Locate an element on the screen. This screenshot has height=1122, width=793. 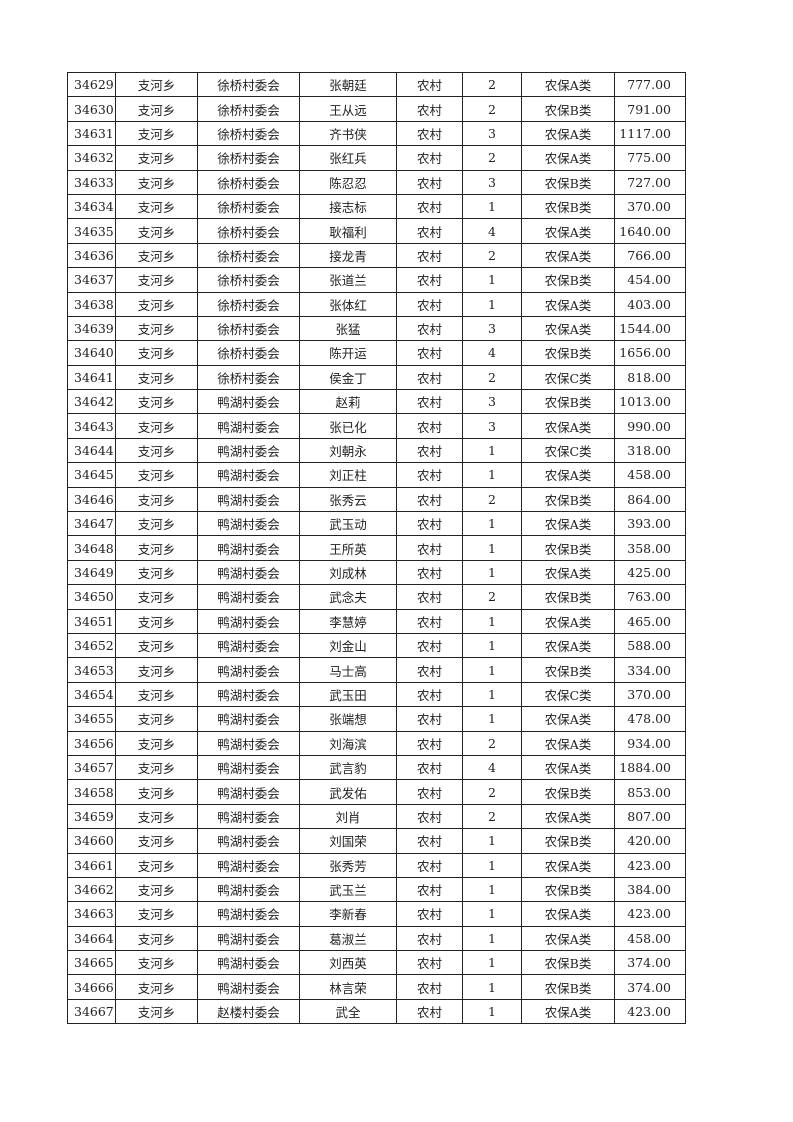
record-id-cell: 34655 is located at coordinates (91, 719).